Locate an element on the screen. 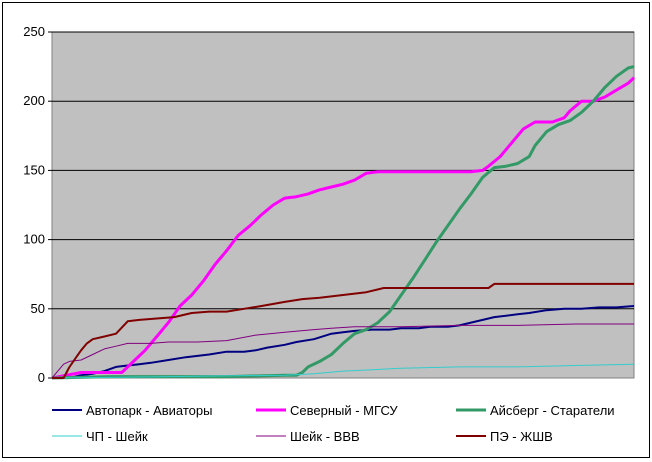 Image resolution: width=652 pixels, height=462 pixels. y-tick-label: 0 is located at coordinates (41, 377).